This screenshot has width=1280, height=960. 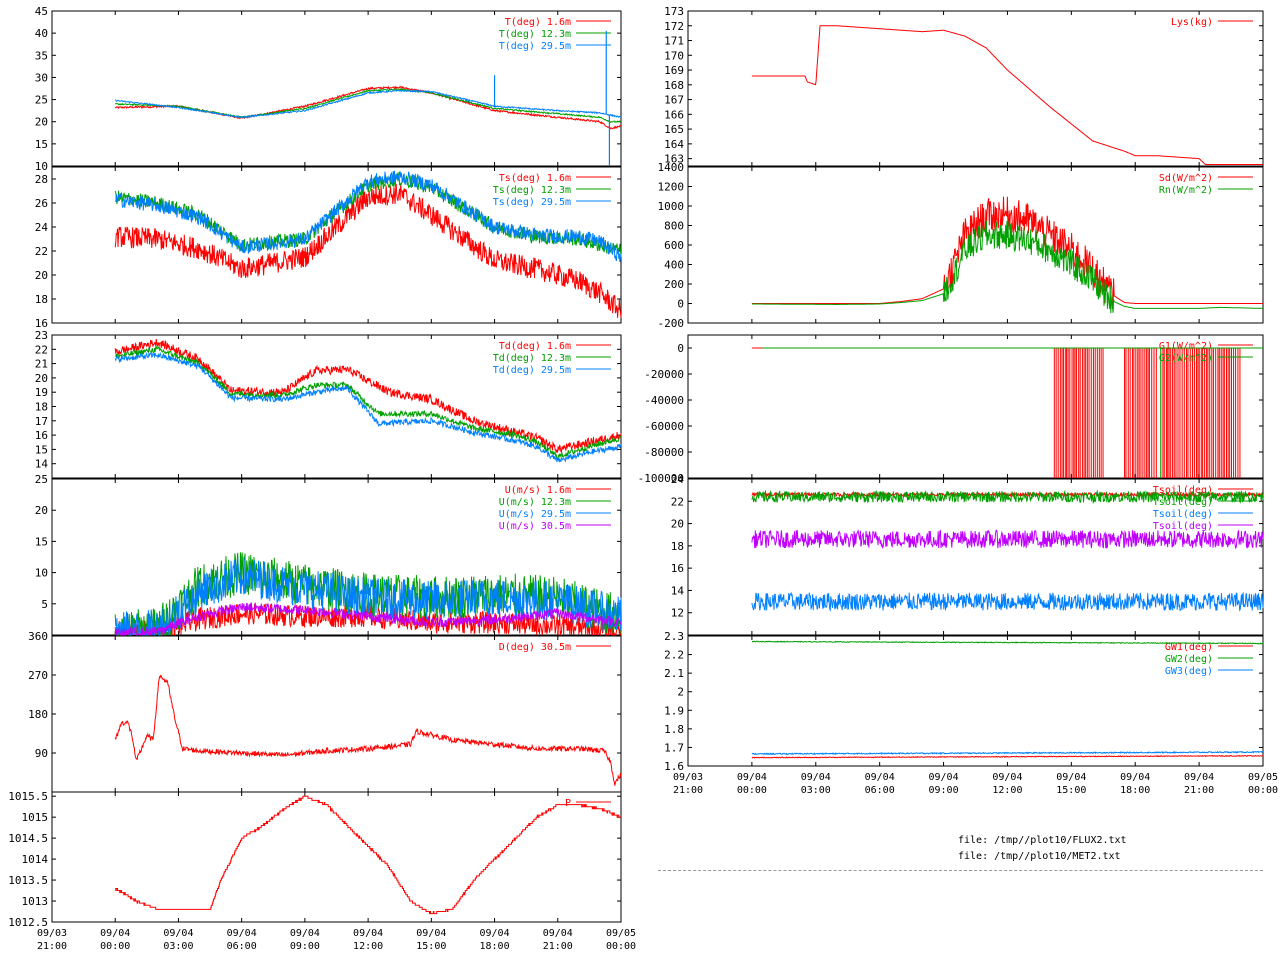 What do you see at coordinates (28, 838) in the screenshot?
I see `y-tick-label: 1014.5` at bounding box center [28, 838].